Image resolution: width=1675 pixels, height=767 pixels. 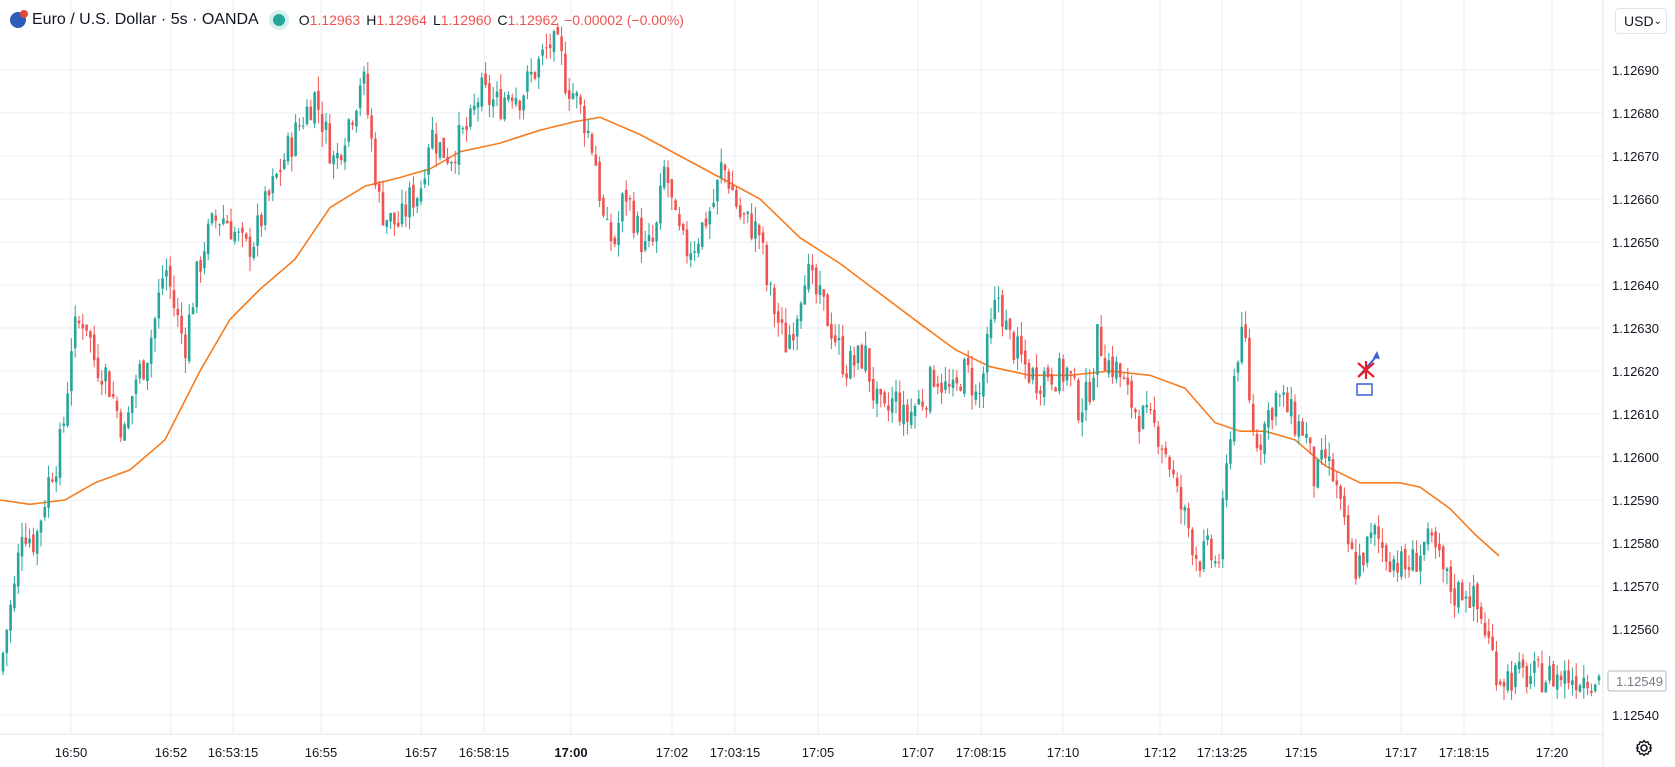 What do you see at coordinates (1635, 500) in the screenshot?
I see `y-tick-label: 1.12590` at bounding box center [1635, 500].